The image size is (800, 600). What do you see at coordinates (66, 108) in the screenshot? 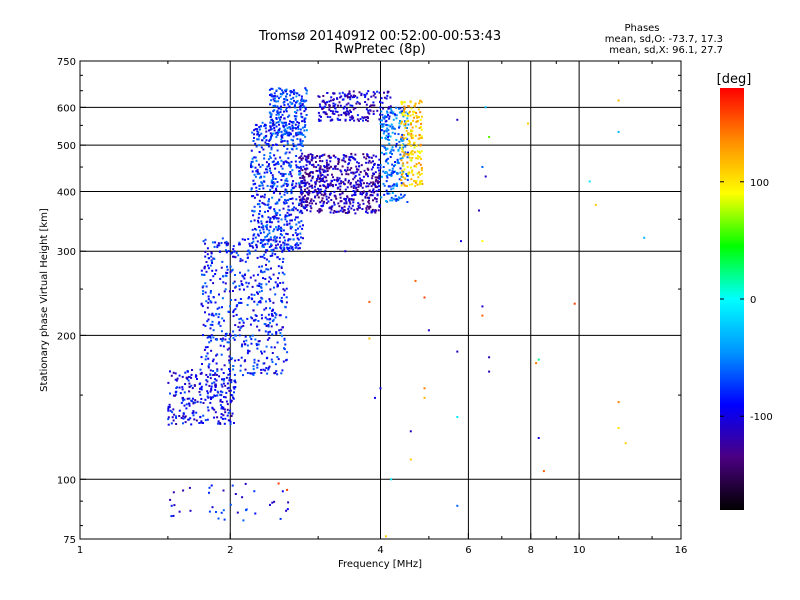
I see `y-tick-label: 600` at bounding box center [66, 108].